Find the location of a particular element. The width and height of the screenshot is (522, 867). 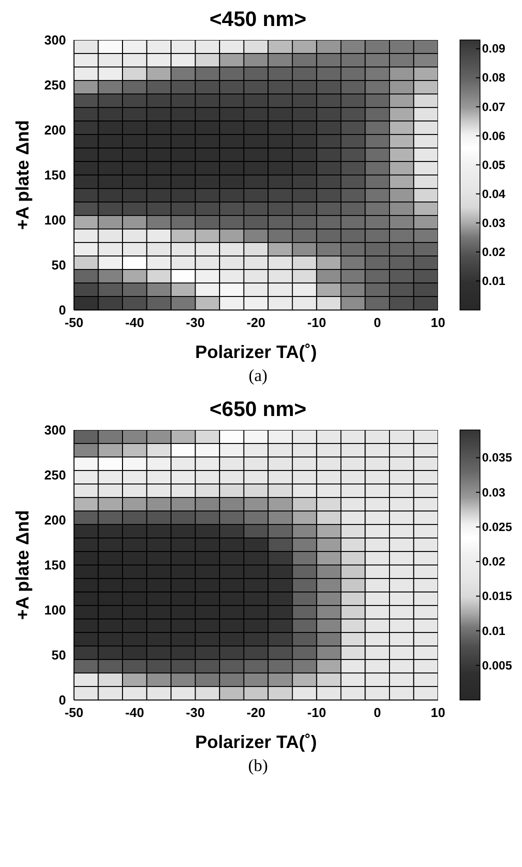

color-bar-label: 0.005 is located at coordinates (497, 665).